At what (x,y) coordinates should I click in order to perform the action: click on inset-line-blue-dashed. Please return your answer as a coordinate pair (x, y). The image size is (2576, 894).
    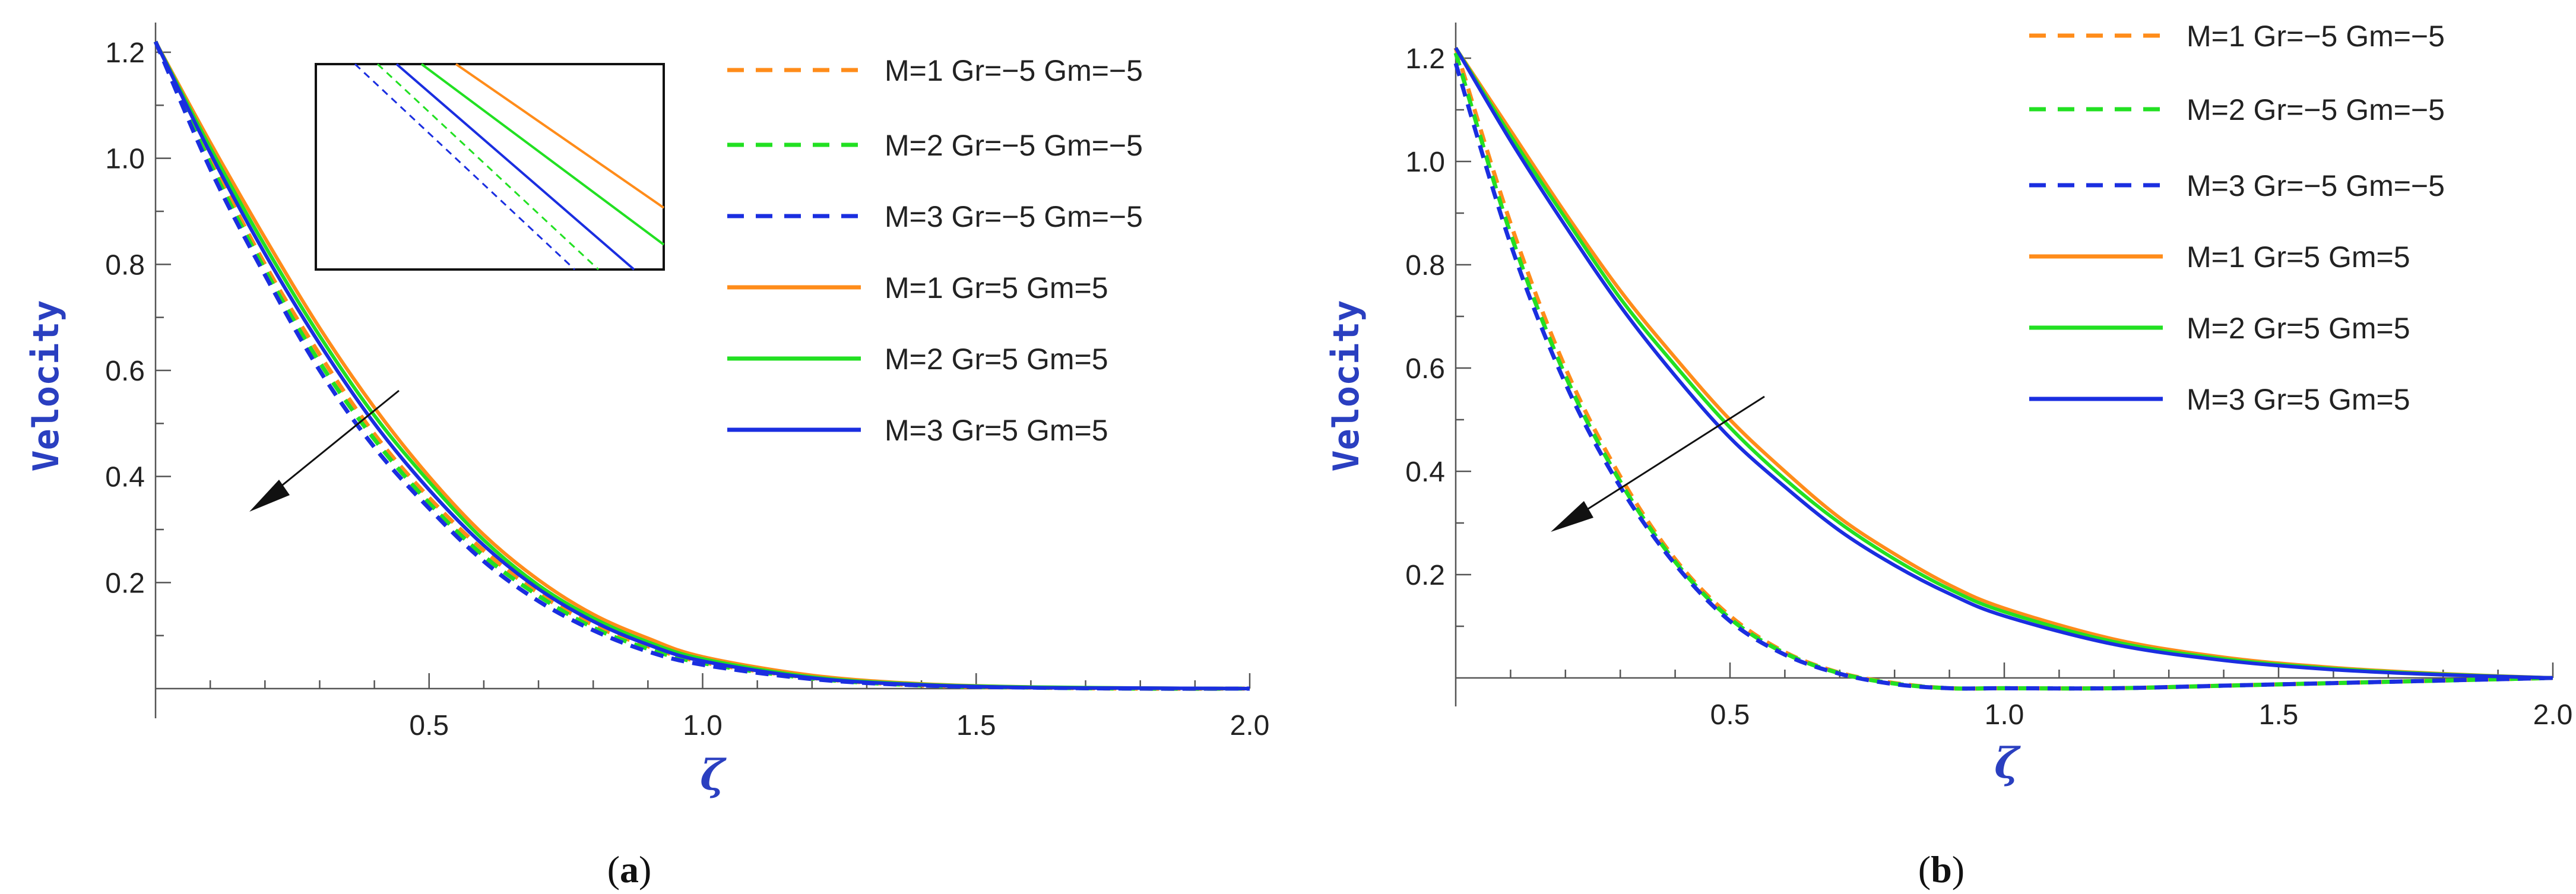
    Looking at the image, I should click on (465, 167).